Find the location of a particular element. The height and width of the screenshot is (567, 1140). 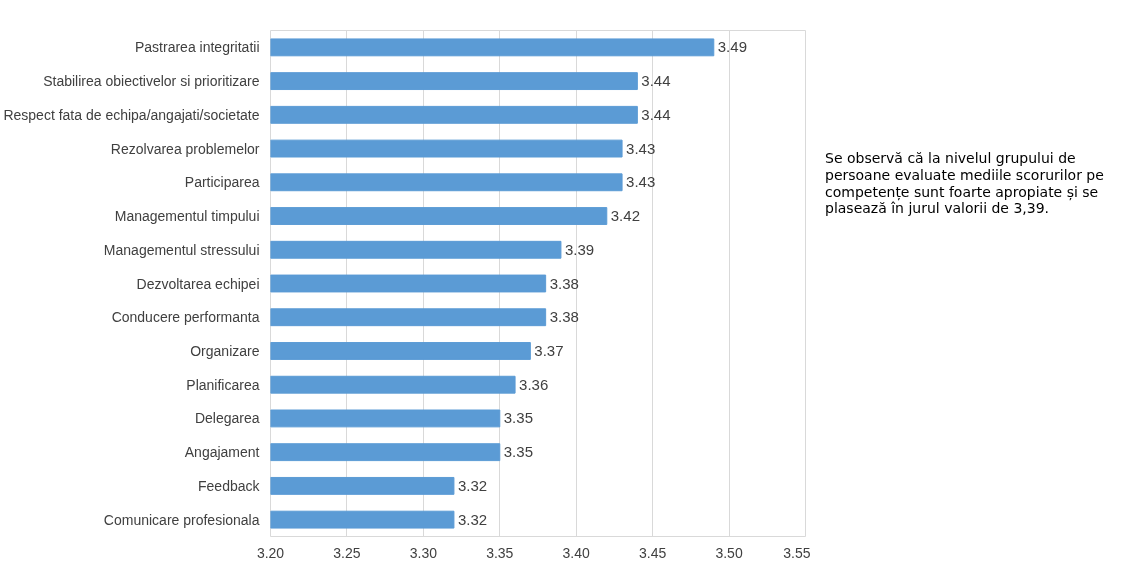

y-tick-label: Stabilirea obiectivelor si prioritizare is located at coordinates (151, 81).